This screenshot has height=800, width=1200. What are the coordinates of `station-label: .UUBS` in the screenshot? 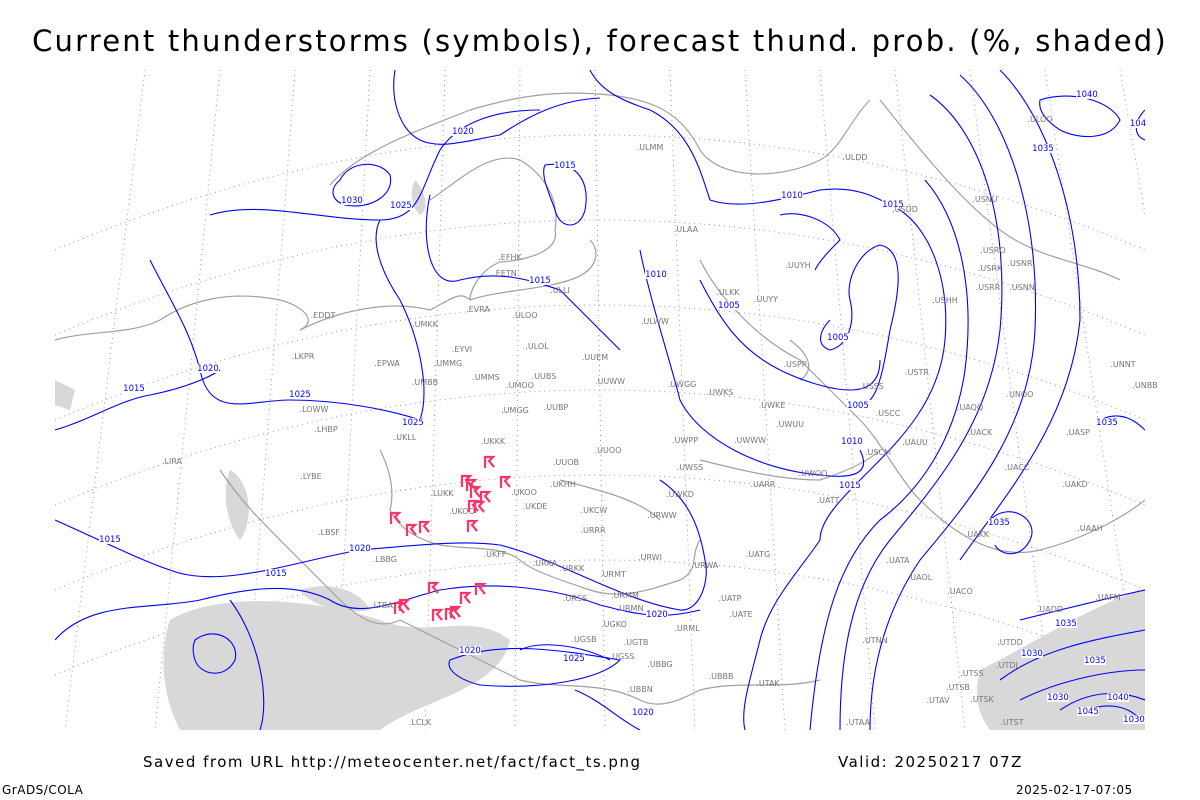 It's located at (544, 376).